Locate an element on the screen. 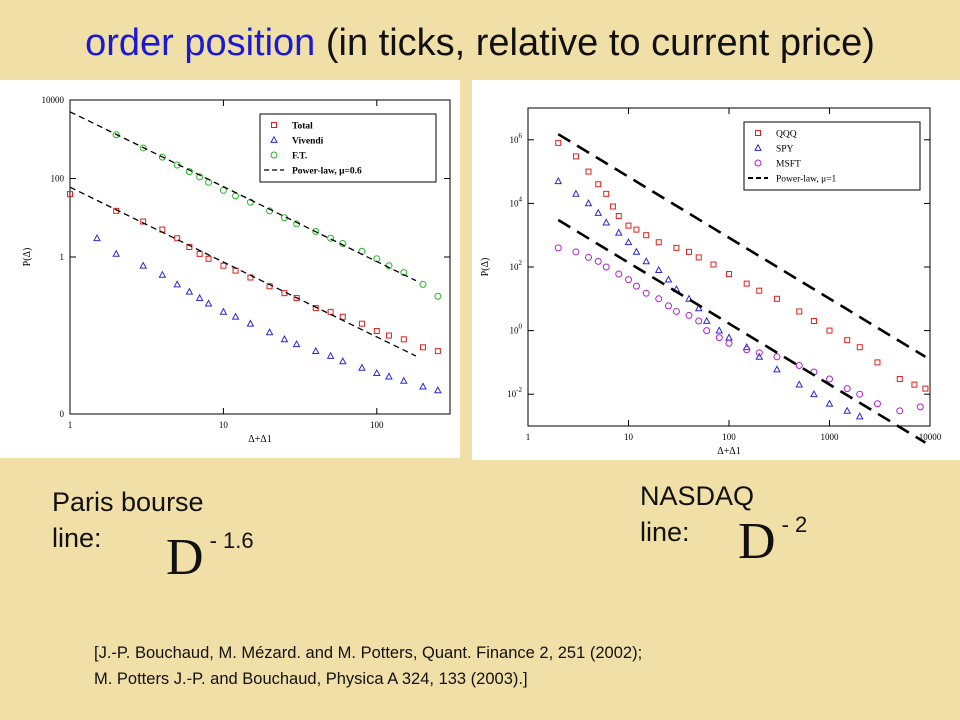 This screenshot has height=720, width=960. y-tick-label: 1 is located at coordinates (62, 257).